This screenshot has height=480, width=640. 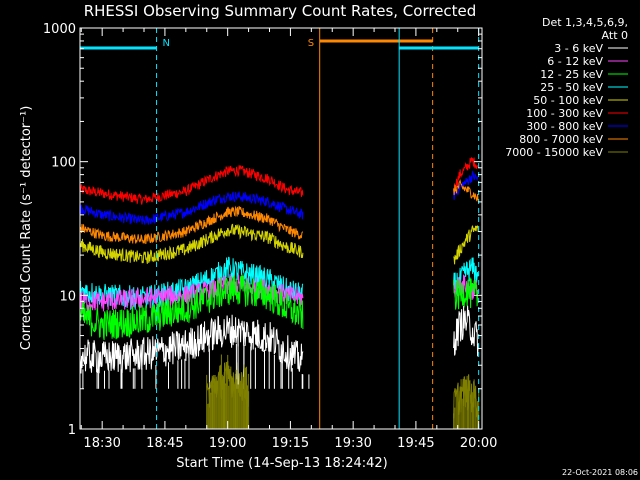 What do you see at coordinates (63, 163) in the screenshot?
I see `y-tick-label: 100` at bounding box center [63, 163].